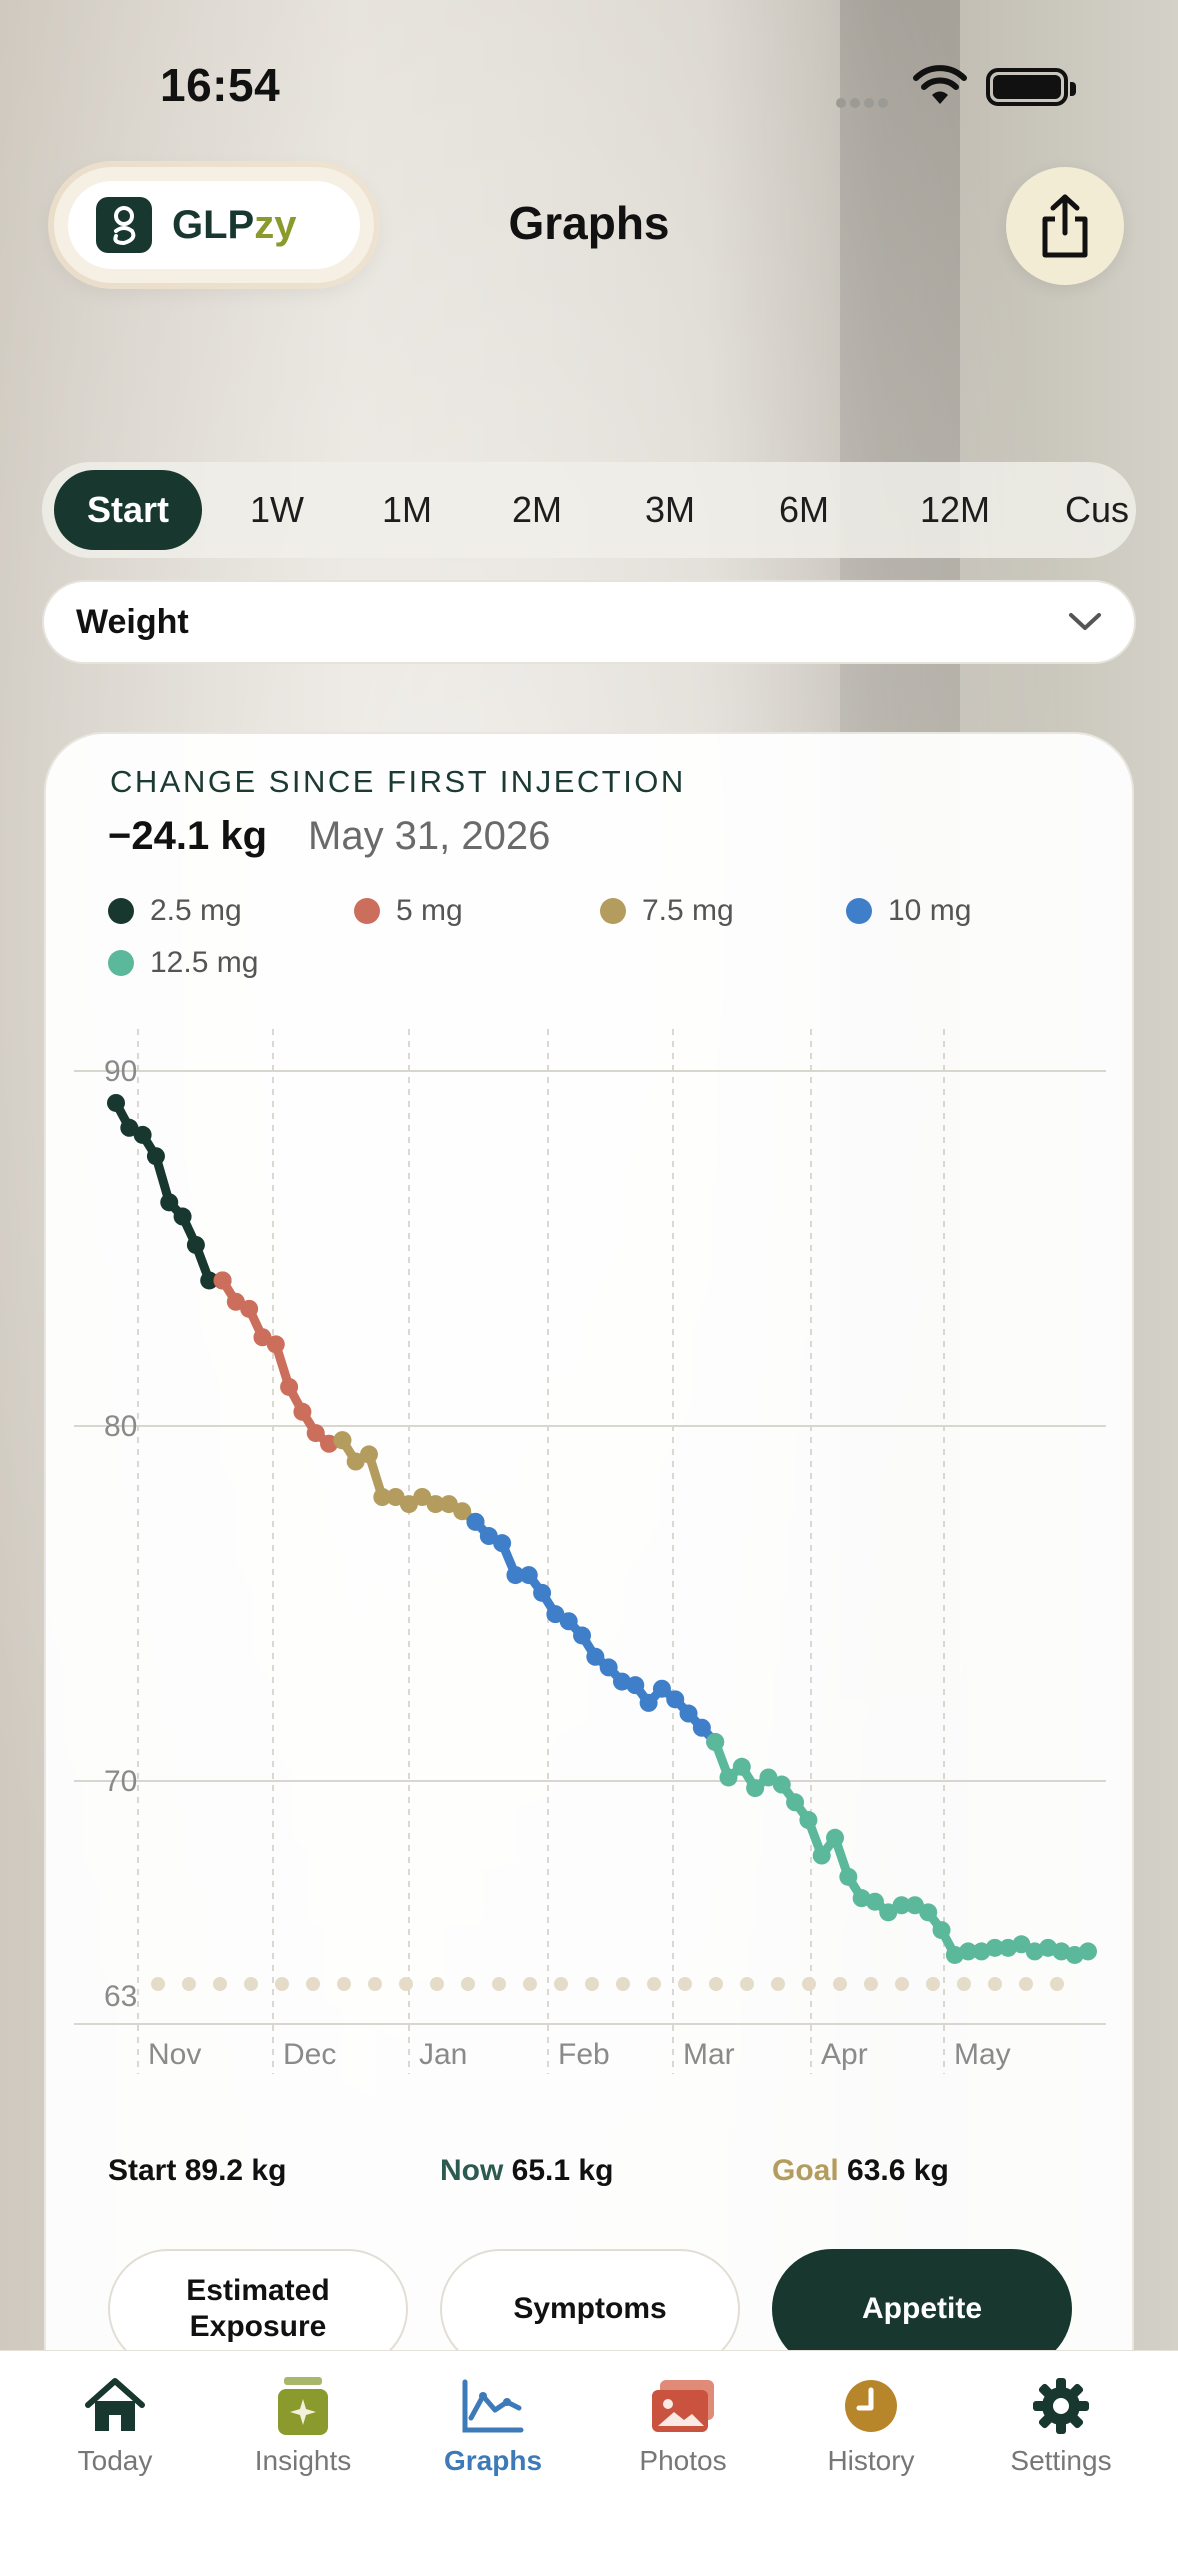 The height and width of the screenshot is (2560, 1178). What do you see at coordinates (1097, 509) in the screenshot?
I see `range-tab-custom: Cus` at bounding box center [1097, 509].